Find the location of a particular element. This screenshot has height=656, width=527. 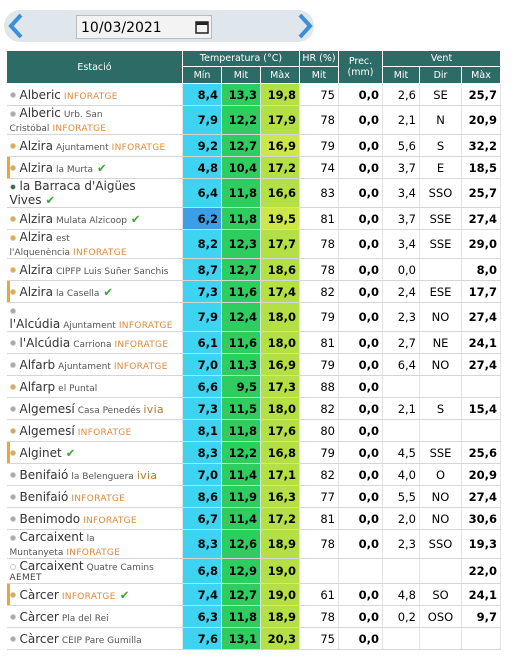

value-cell: 9,7 is located at coordinates (481, 616).